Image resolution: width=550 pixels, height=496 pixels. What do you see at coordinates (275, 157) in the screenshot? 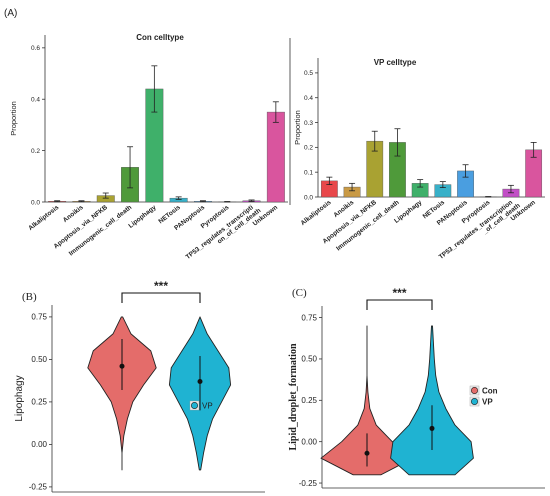
I see `bar` at bounding box center [275, 157].